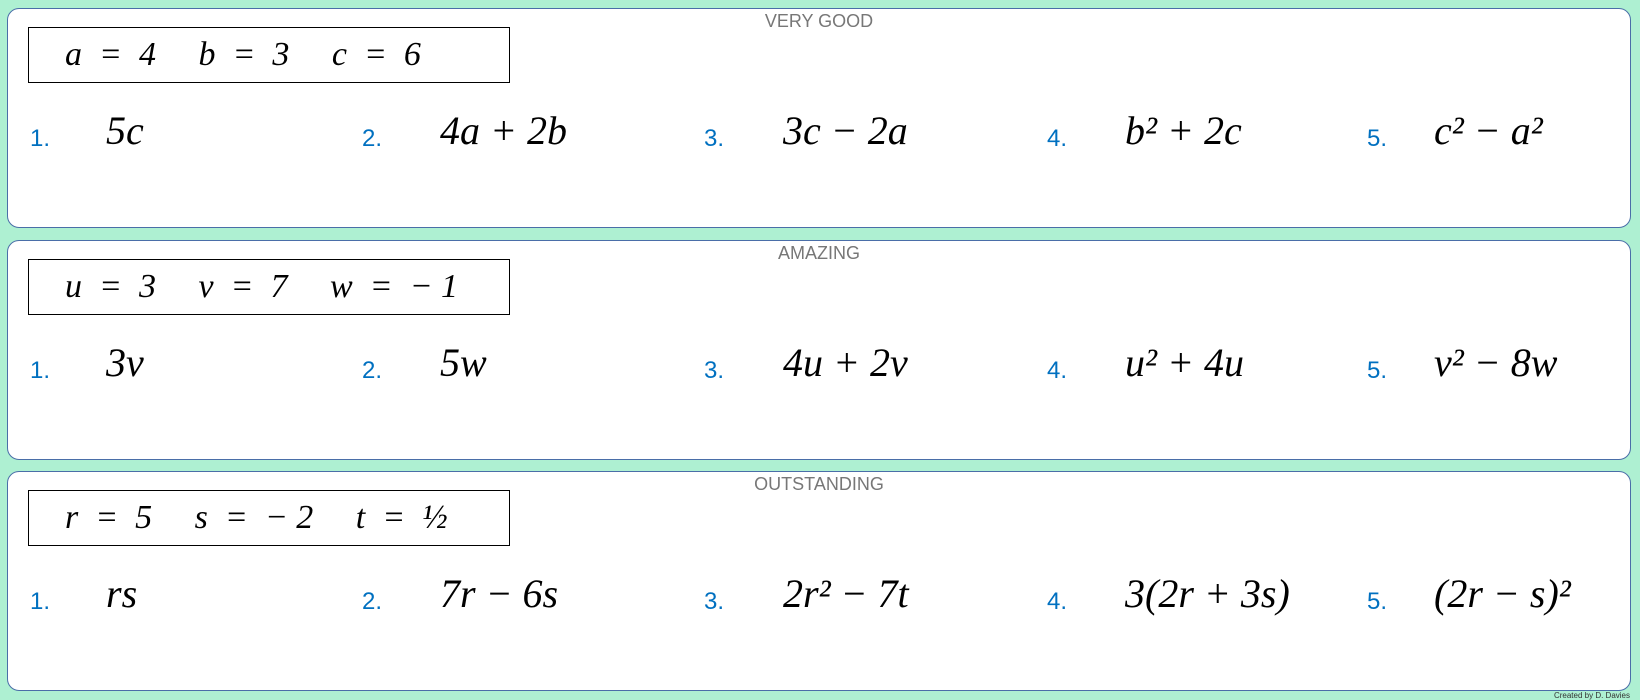 The width and height of the screenshot is (1640, 700). I want to click on question-expression: 4u + 2v, so click(845, 362).